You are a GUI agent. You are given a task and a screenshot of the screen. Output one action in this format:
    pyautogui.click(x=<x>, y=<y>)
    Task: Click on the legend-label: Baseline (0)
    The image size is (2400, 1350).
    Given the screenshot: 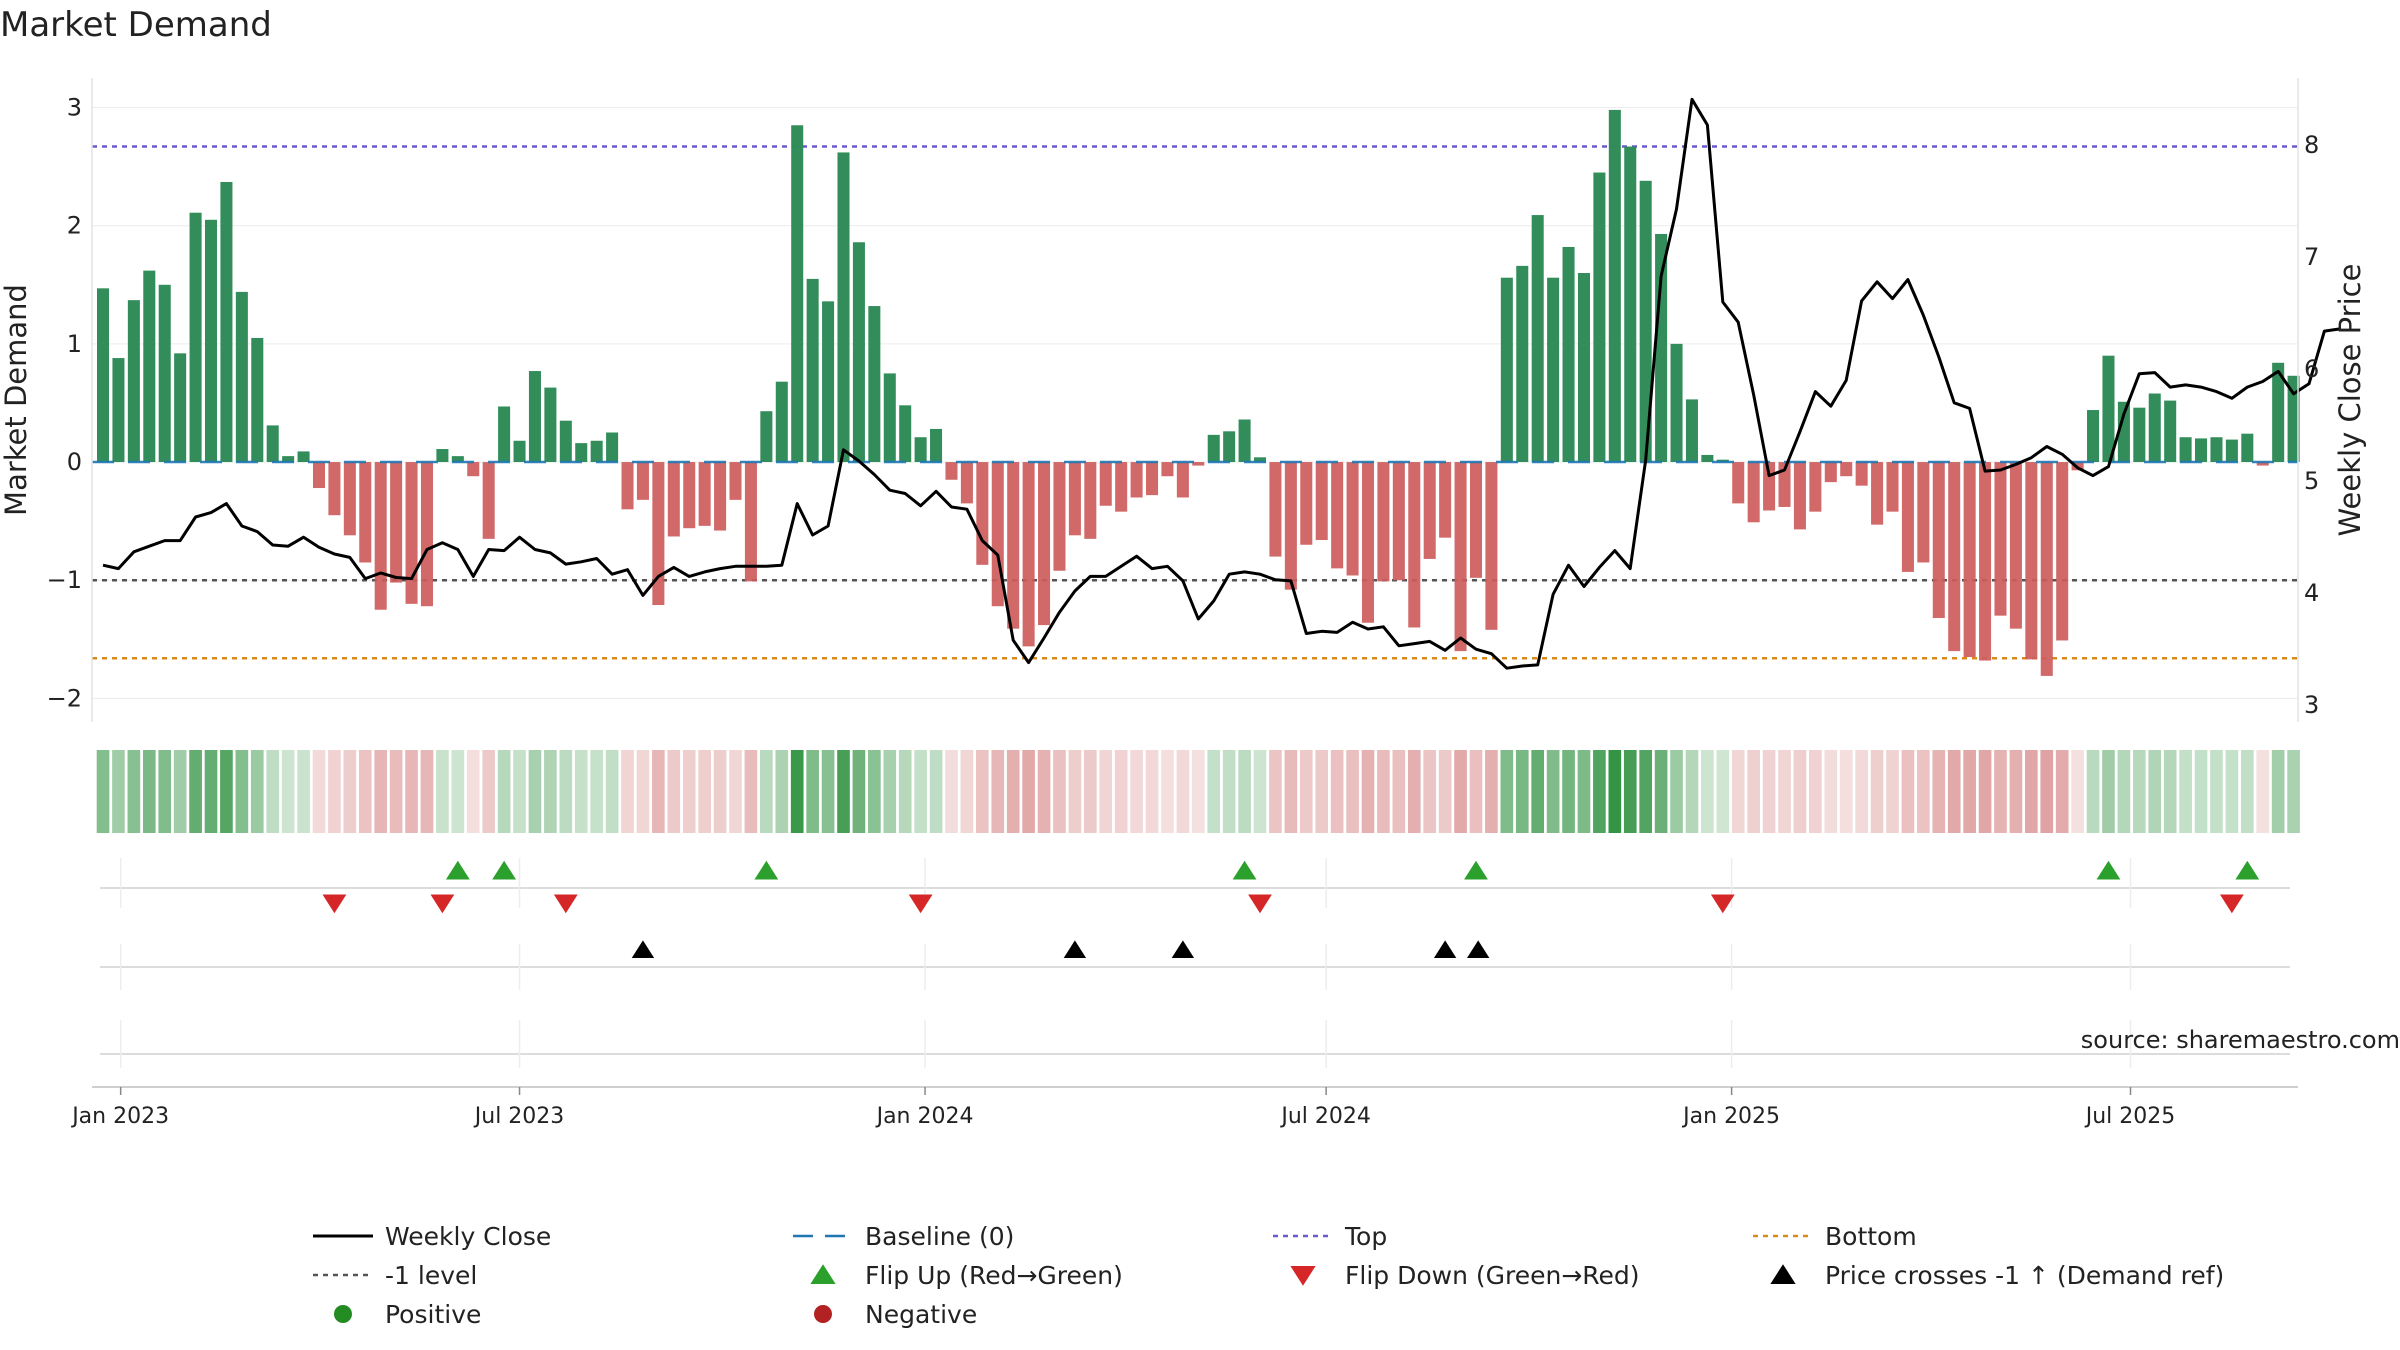 What is the action you would take?
    pyautogui.click(x=939, y=1236)
    